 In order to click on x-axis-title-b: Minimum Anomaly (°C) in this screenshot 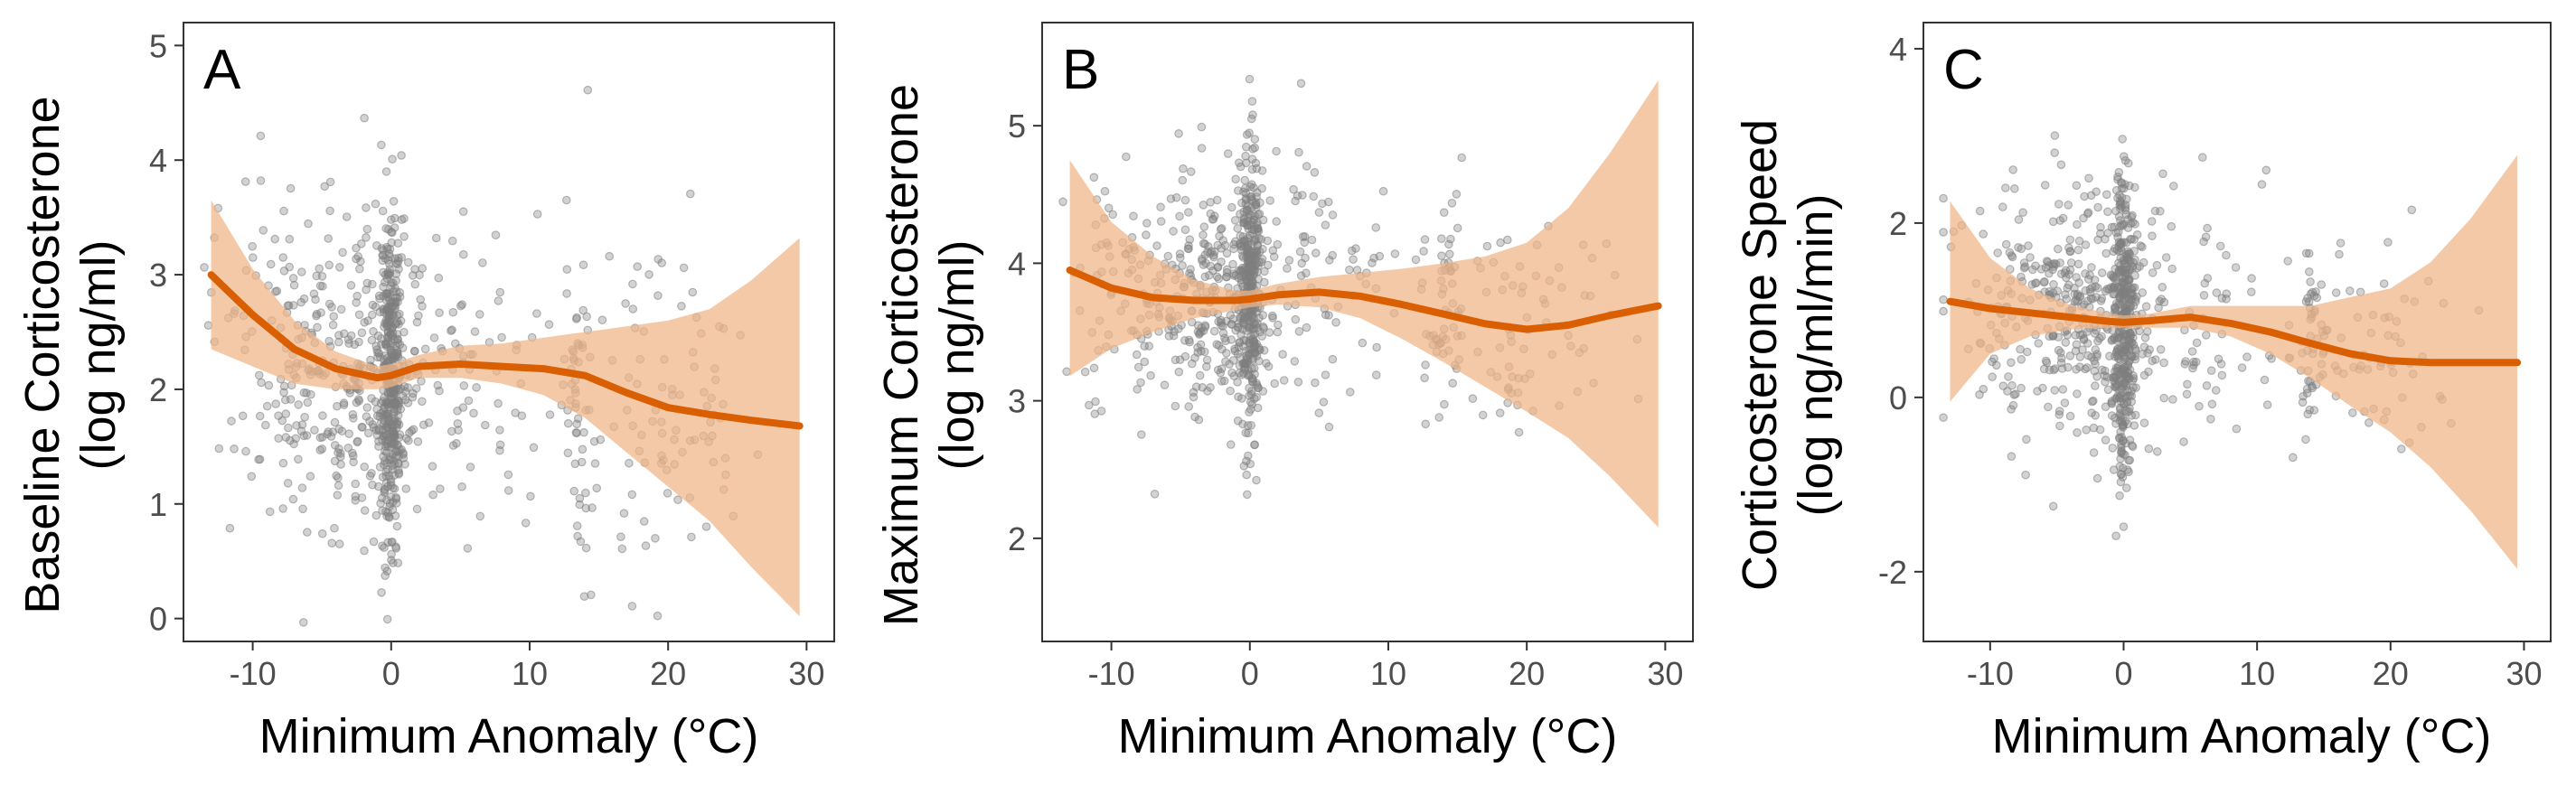, I will do `click(1368, 736)`.